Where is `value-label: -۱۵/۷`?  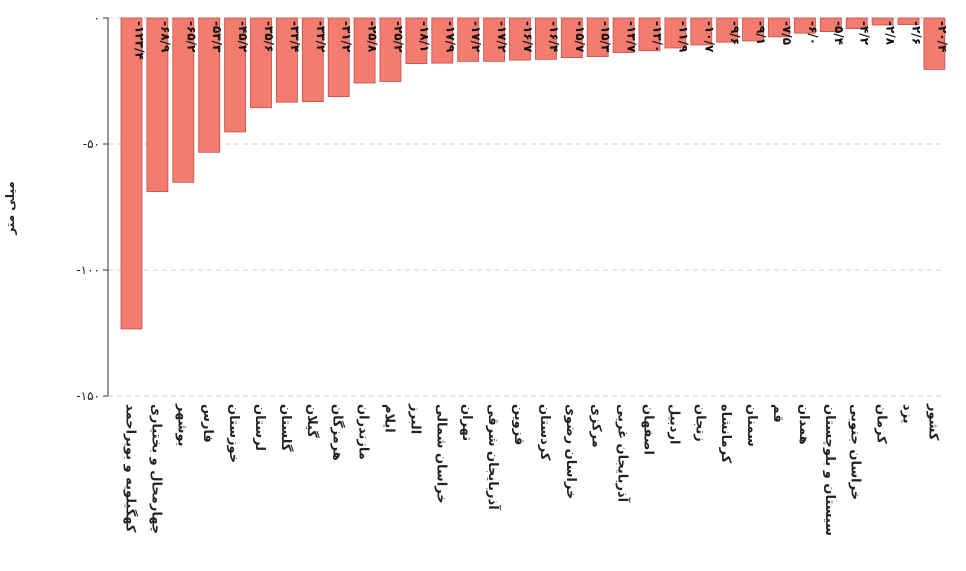 value-label: -۱۵/۷ is located at coordinates (580, 37).